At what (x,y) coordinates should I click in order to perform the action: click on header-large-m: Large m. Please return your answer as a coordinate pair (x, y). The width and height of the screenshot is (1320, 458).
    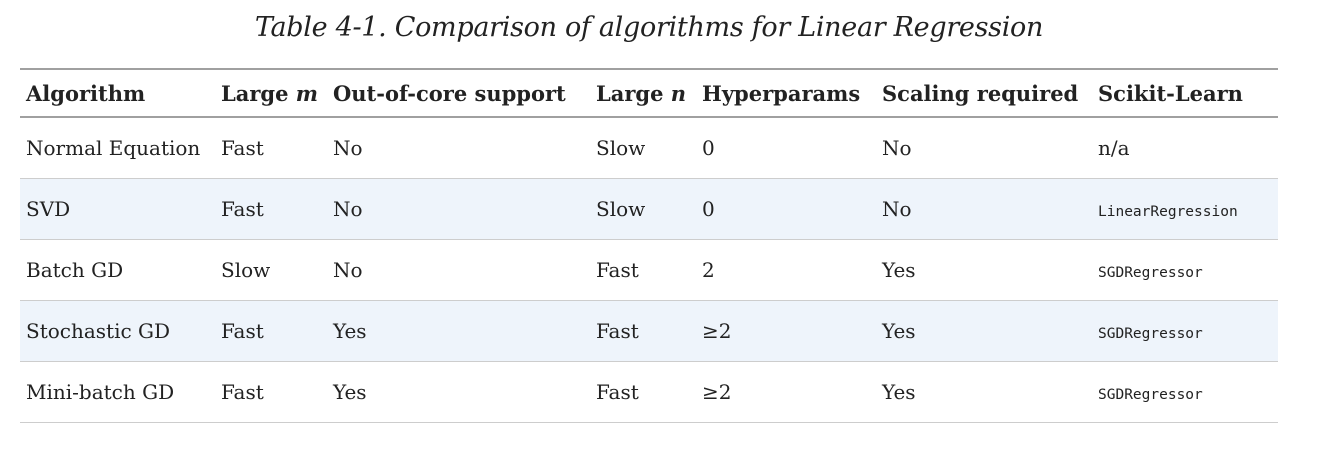
    Looking at the image, I should click on (271, 93).